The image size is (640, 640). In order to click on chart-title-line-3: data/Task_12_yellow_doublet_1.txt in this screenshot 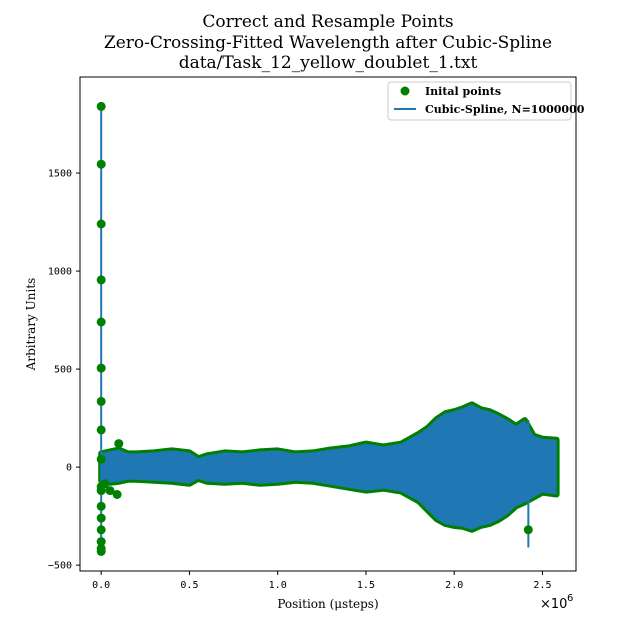, I will do `click(328, 63)`.